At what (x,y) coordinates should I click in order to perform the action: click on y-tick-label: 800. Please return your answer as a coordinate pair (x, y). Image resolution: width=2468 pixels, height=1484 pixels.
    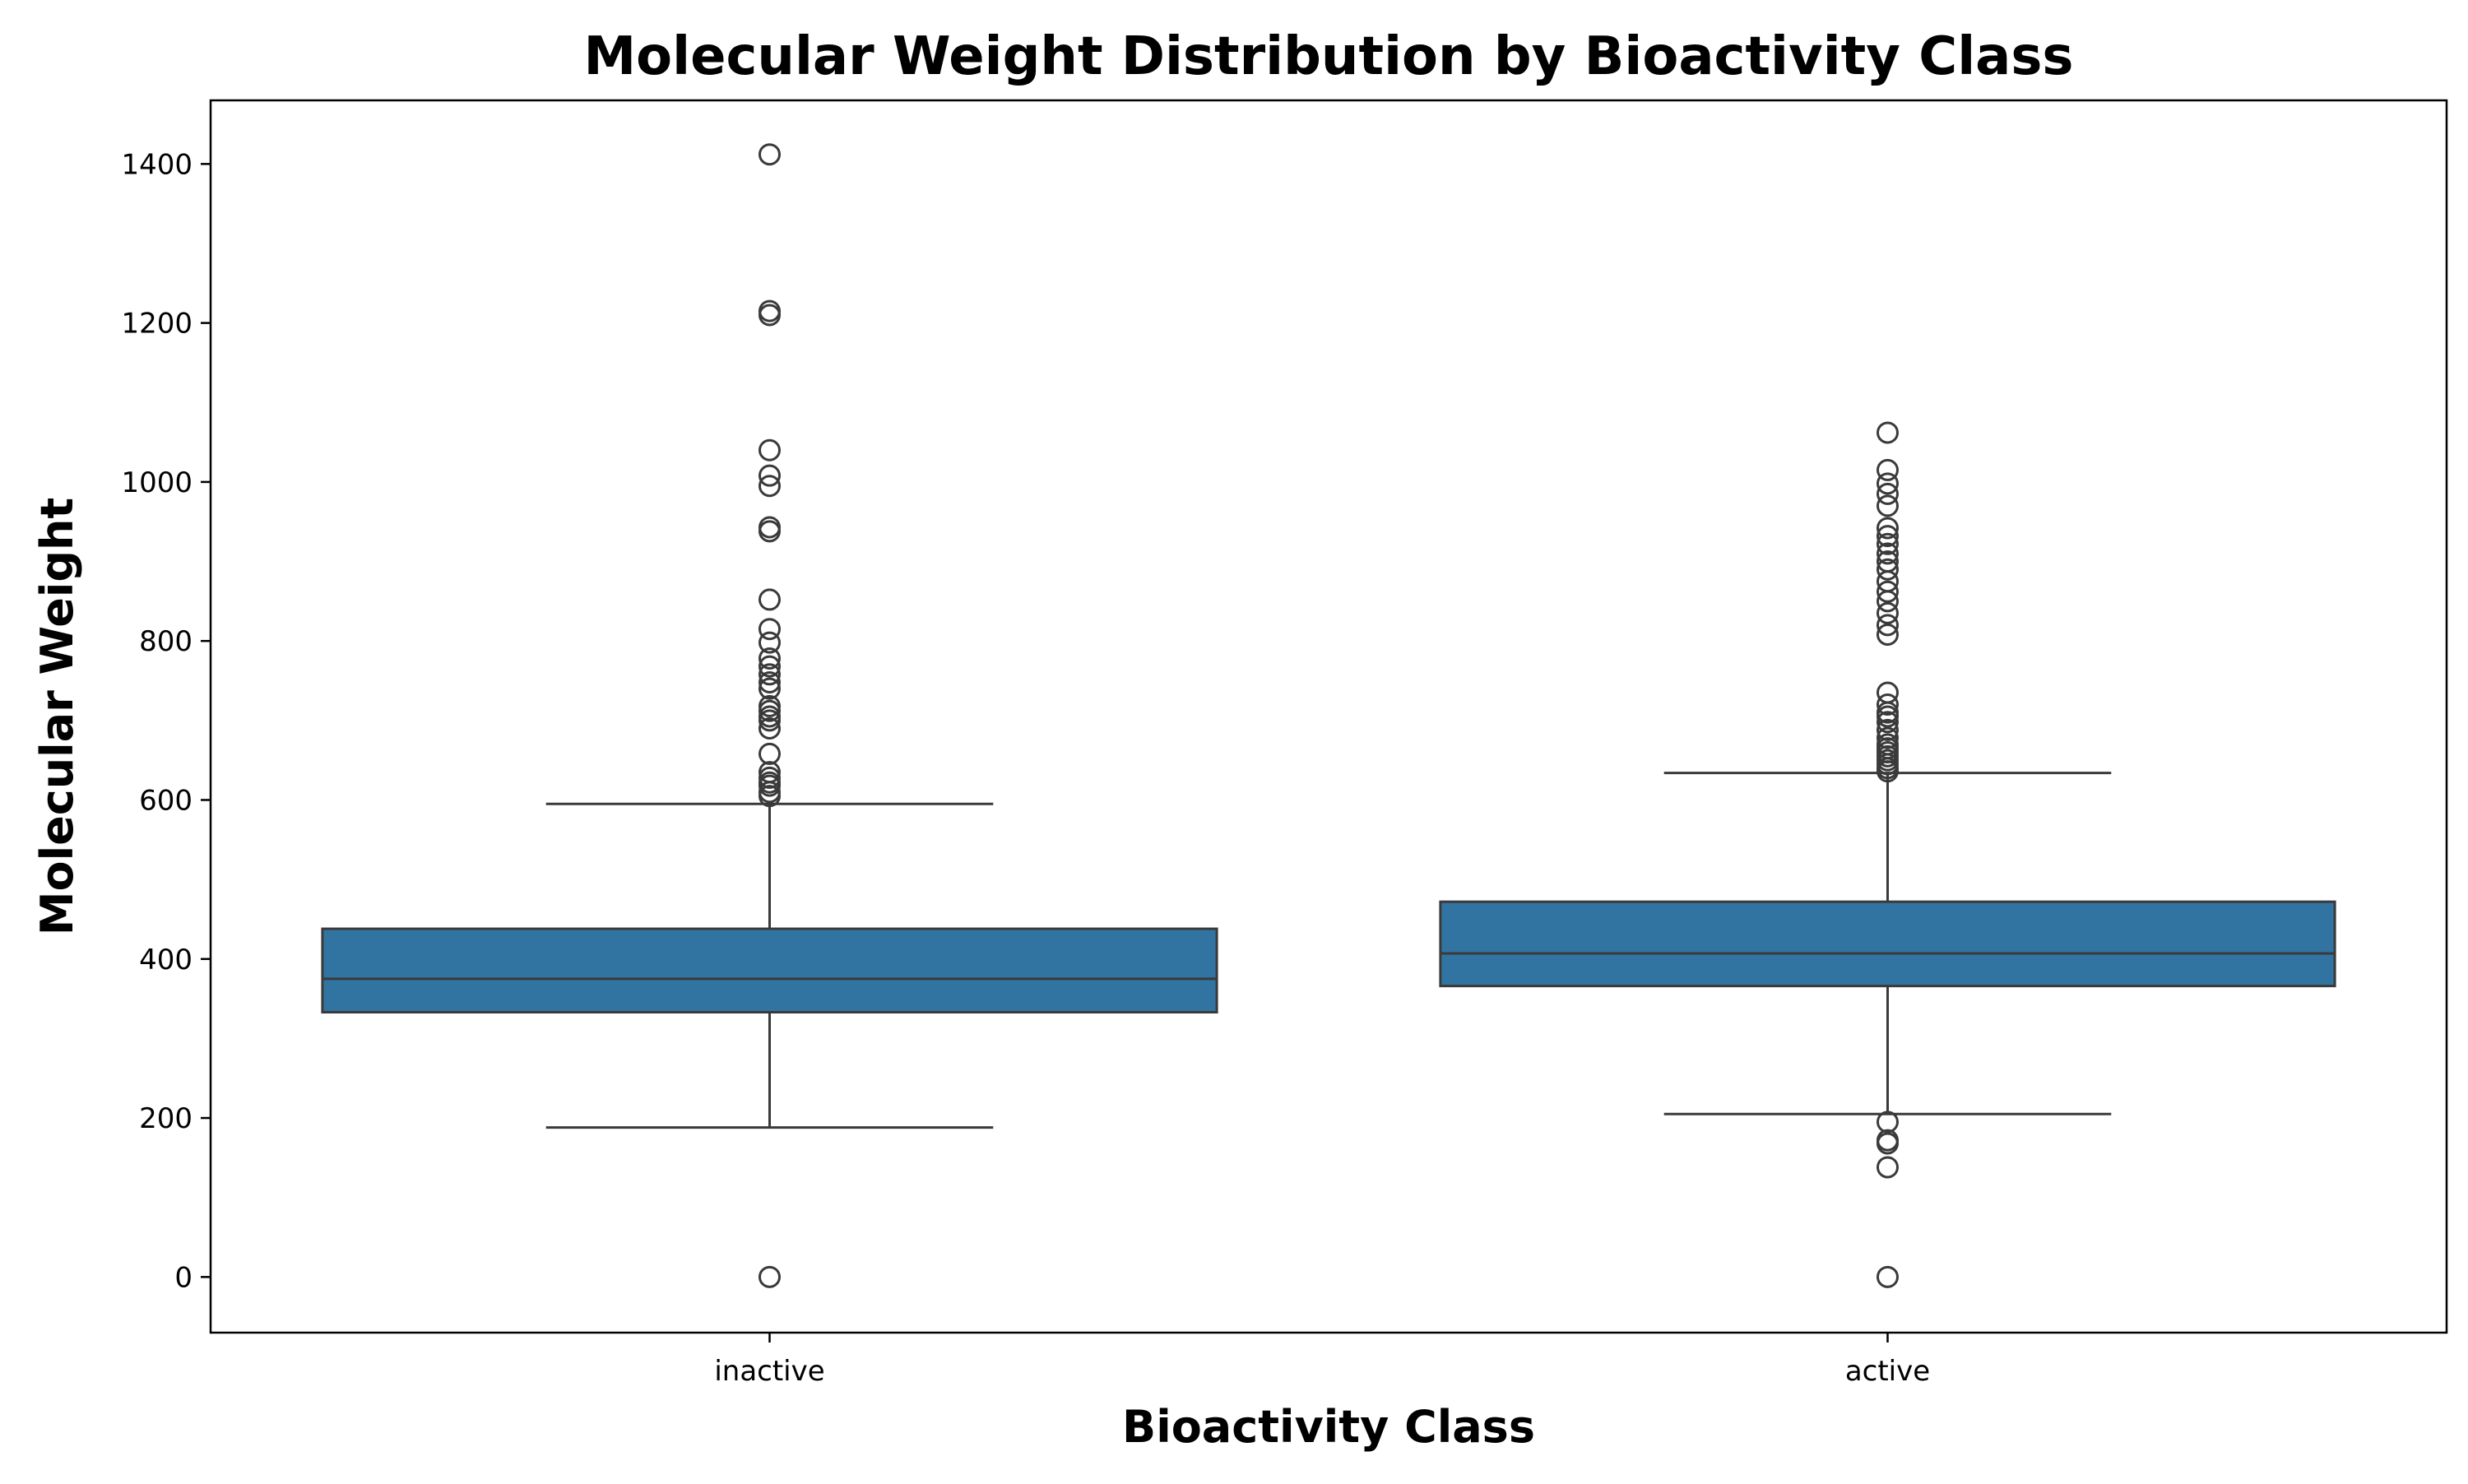
    Looking at the image, I should click on (166, 641).